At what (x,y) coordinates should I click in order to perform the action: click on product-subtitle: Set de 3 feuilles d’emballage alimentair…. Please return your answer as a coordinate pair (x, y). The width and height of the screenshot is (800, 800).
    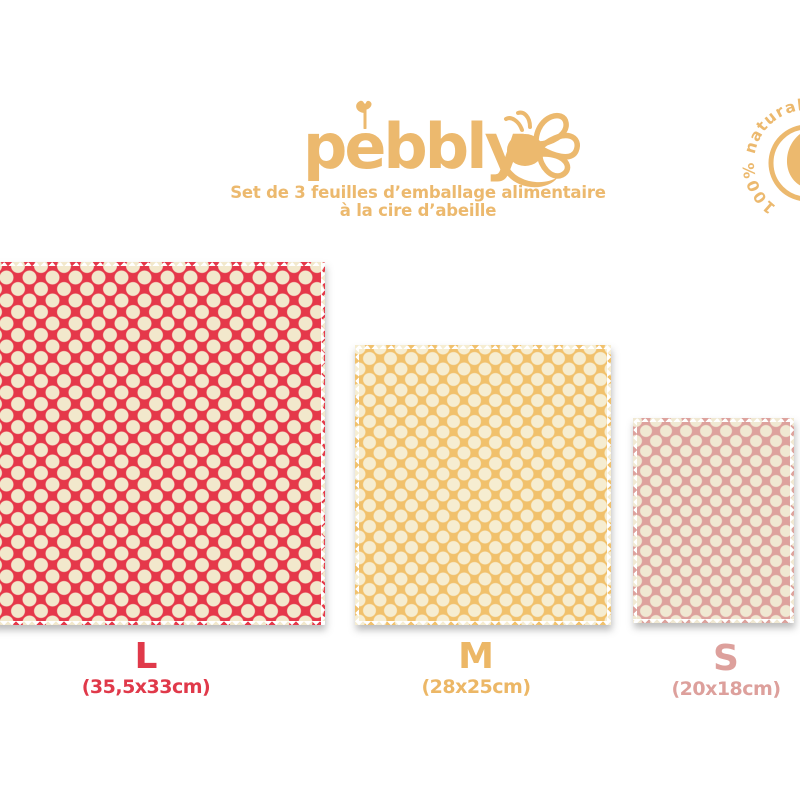
    Looking at the image, I should click on (409, 202).